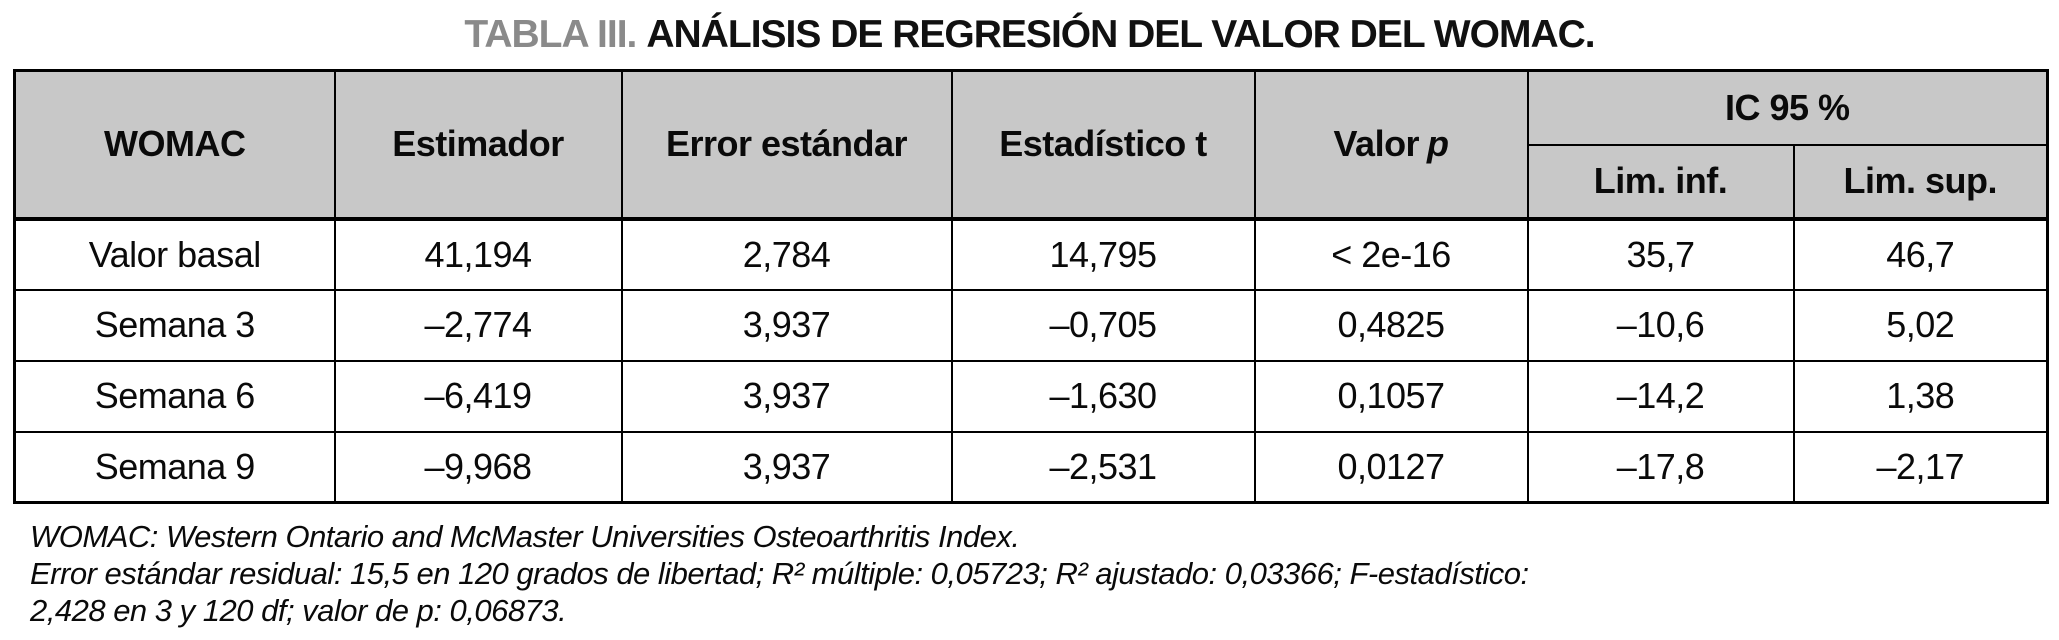 The image size is (2059, 640). Describe the element at coordinates (1660, 181) in the screenshot. I see `header-lim-inf: Lim. inf.` at that location.